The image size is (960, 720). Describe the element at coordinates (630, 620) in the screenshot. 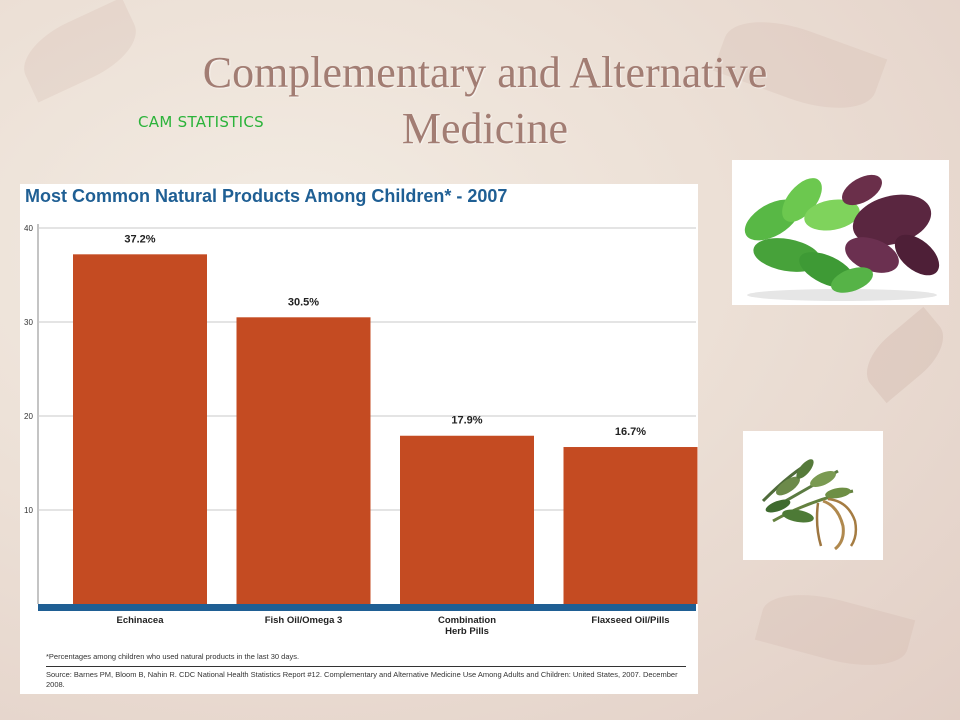

I see `category-label: Flaxseed Oil/Pills` at that location.